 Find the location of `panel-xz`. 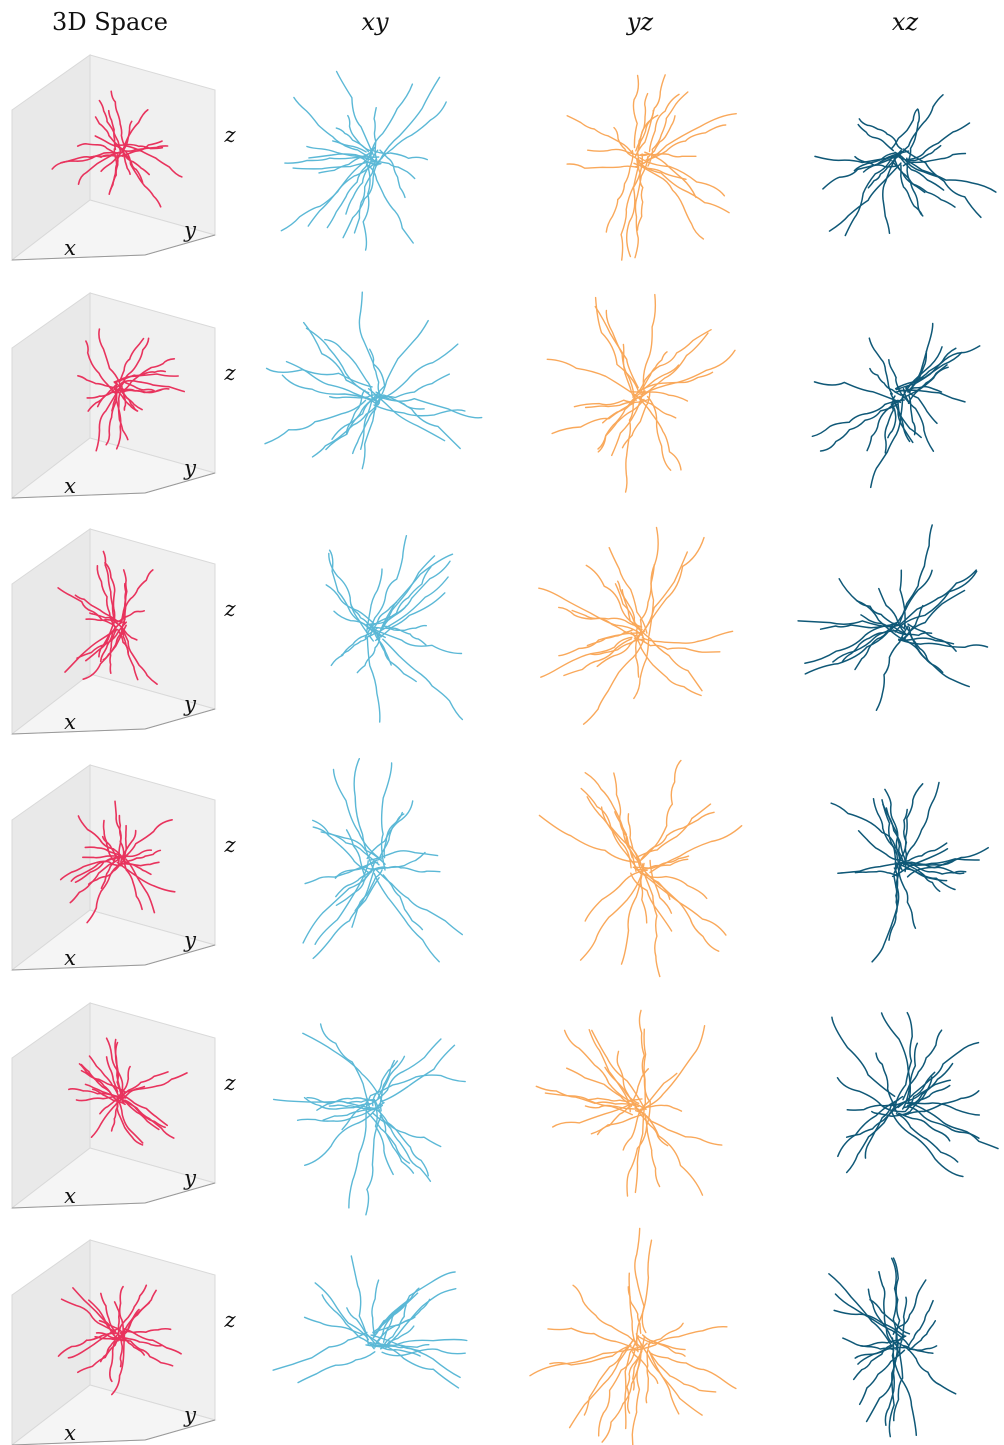

panel-xz is located at coordinates (915, 1094).